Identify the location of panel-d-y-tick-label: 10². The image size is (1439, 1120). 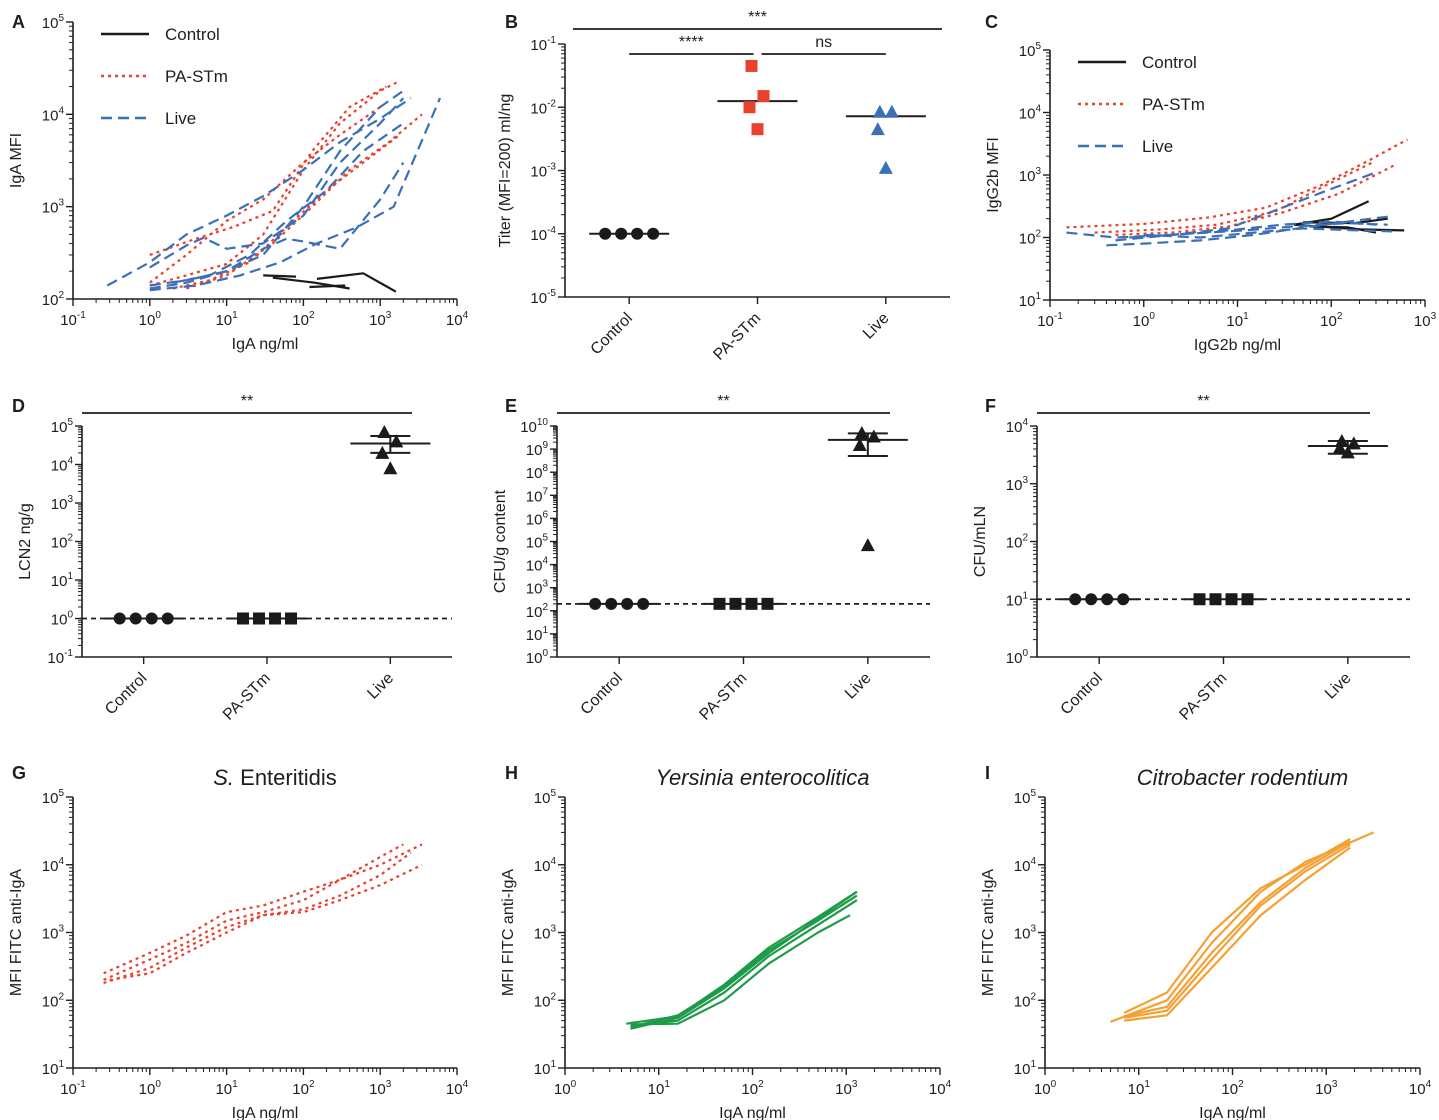
(62, 542).